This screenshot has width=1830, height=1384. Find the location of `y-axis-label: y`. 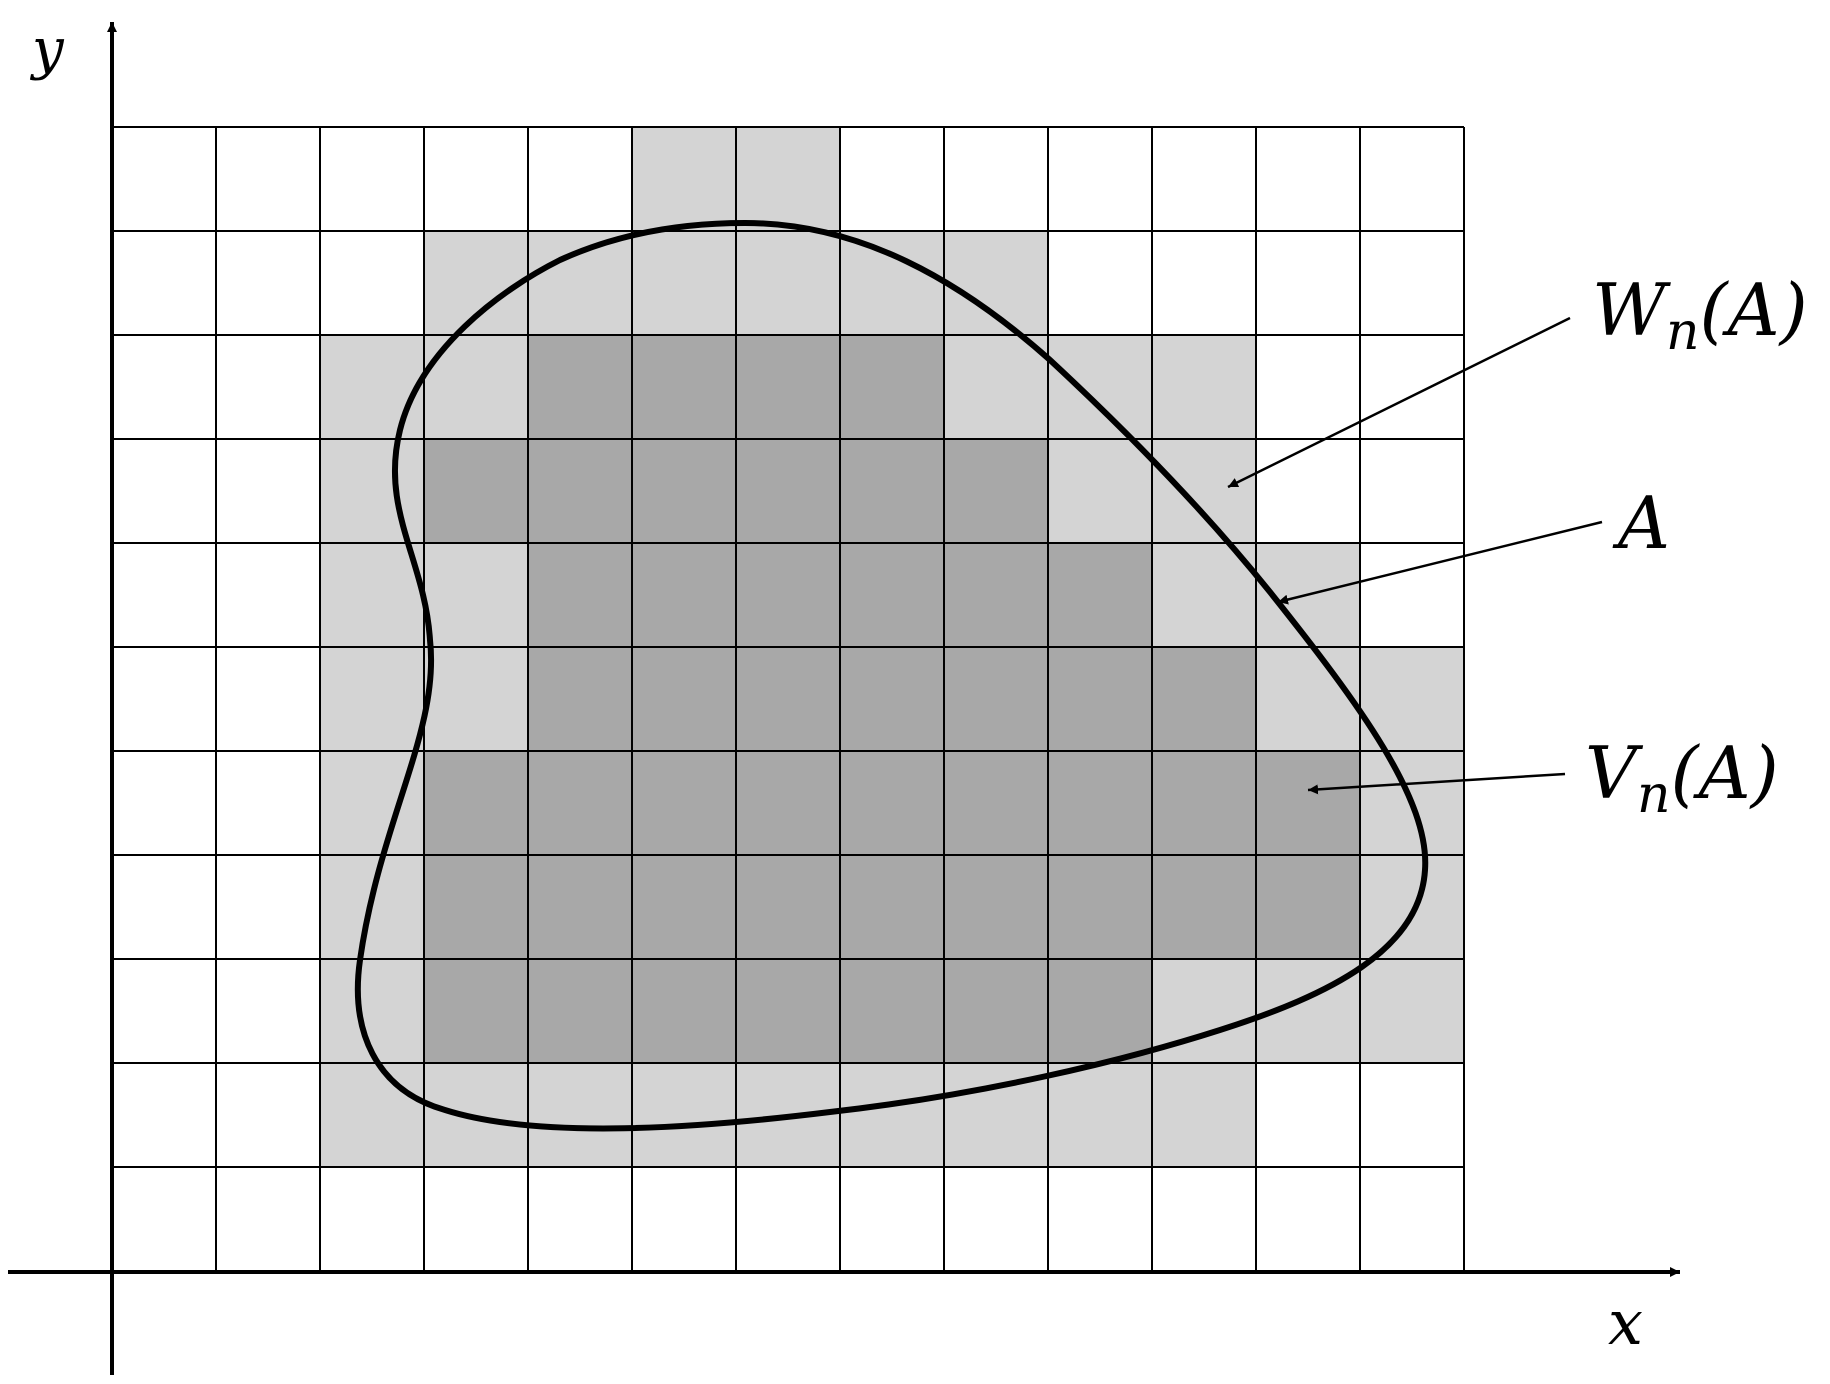

y-axis-label: y is located at coordinates (47, 49).